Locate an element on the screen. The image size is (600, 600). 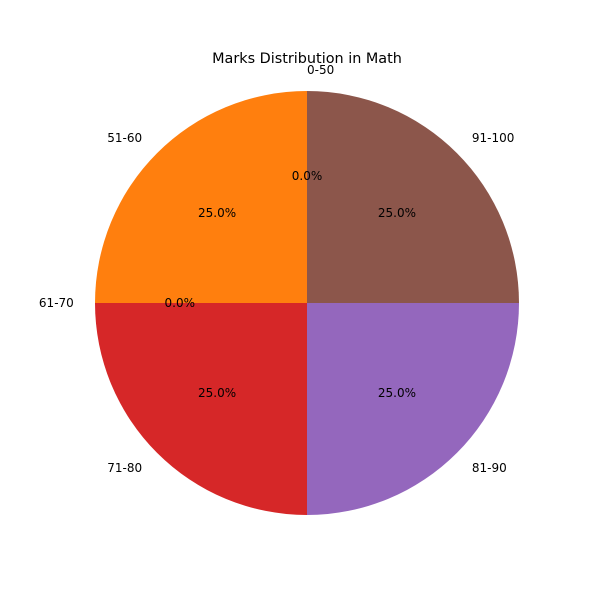
percent-label-71-80: 25.0% is located at coordinates (217, 393).